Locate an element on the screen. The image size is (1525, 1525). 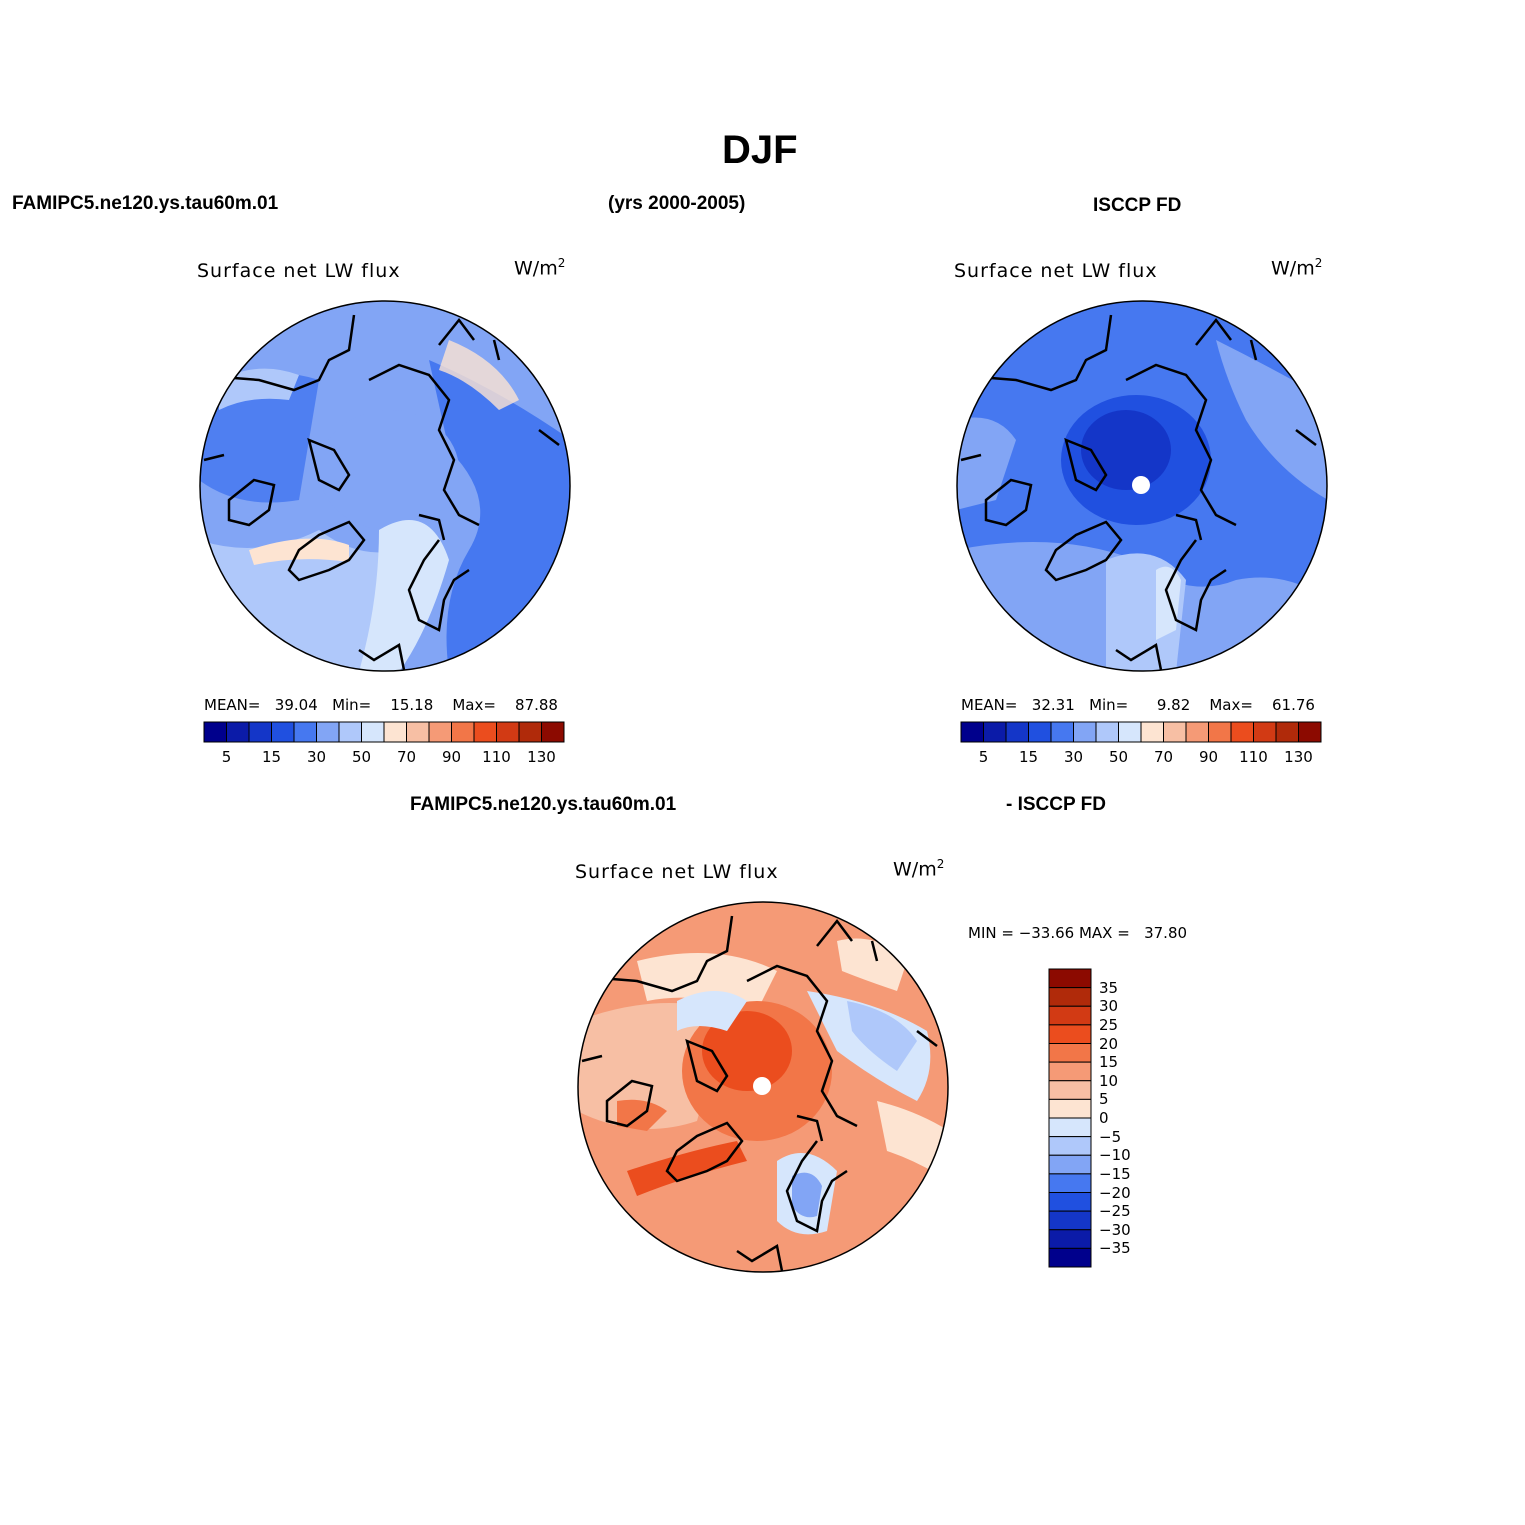
obs-colorbar is located at coordinates (1141, 732).